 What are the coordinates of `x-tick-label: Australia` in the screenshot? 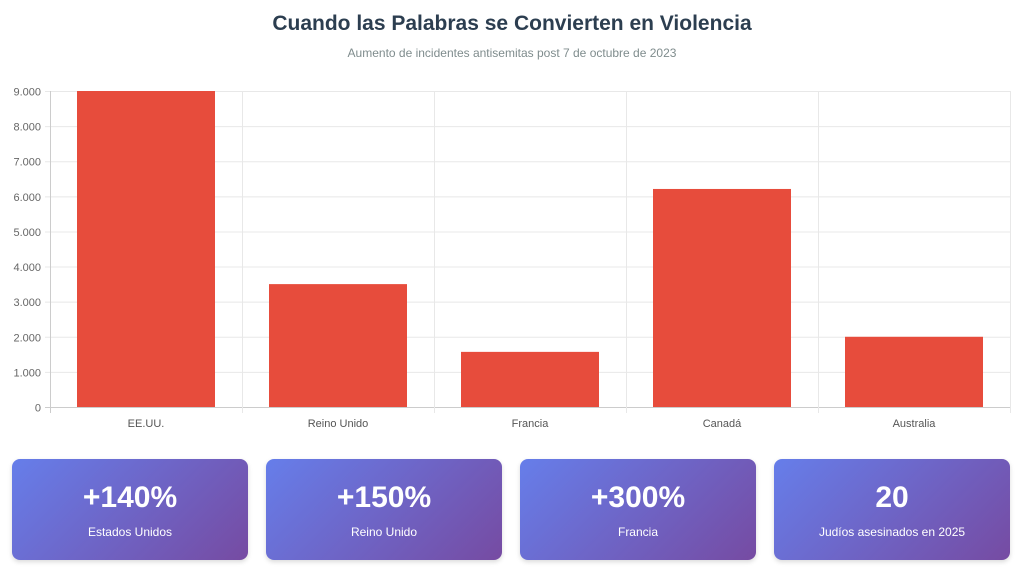 It's located at (915, 424).